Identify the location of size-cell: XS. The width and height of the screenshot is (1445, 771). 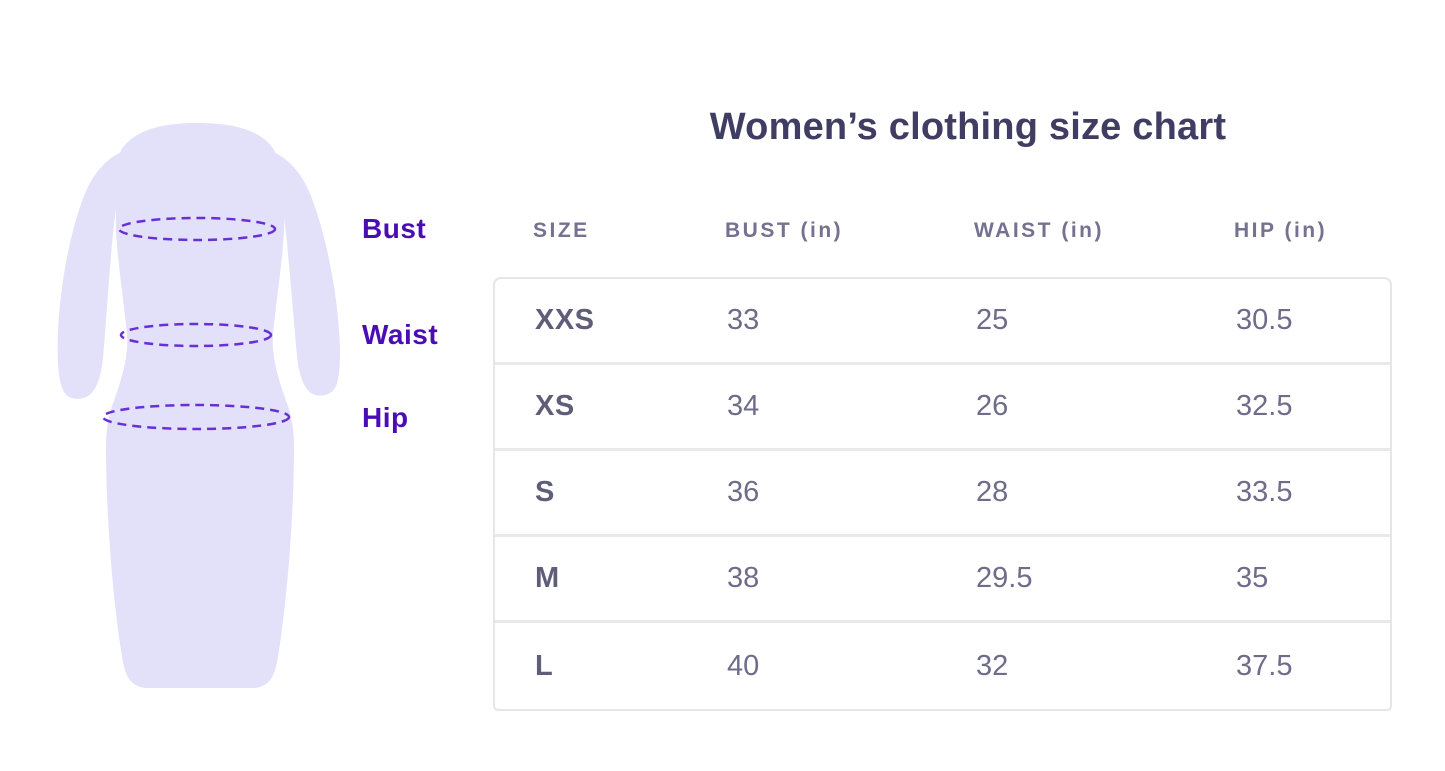
(555, 406).